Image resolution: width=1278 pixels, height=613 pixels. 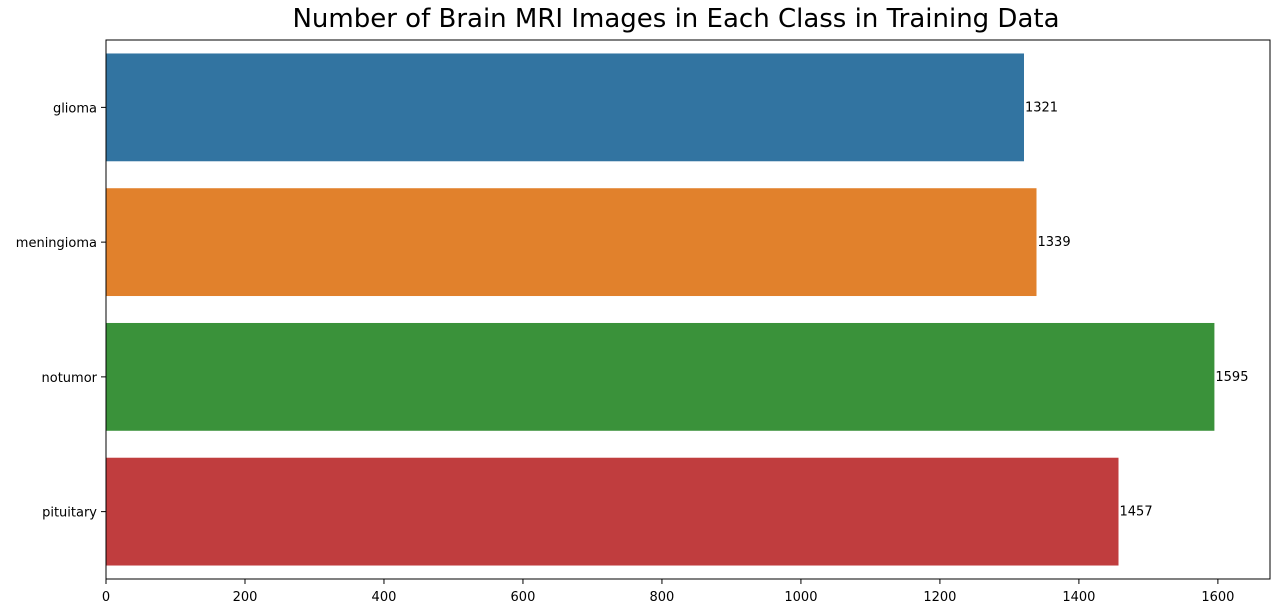 What do you see at coordinates (106, 597) in the screenshot?
I see `x-tick-label: 0` at bounding box center [106, 597].